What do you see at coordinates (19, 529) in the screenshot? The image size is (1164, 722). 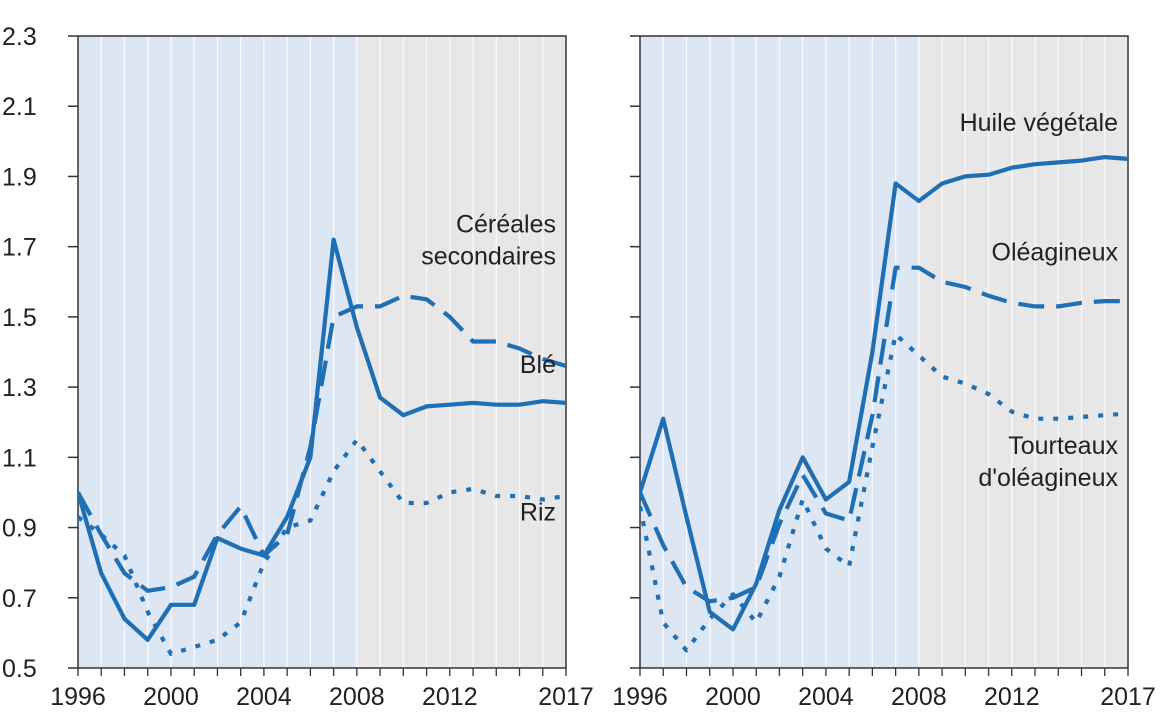 I see `y-tick-label: 0.9` at bounding box center [19, 529].